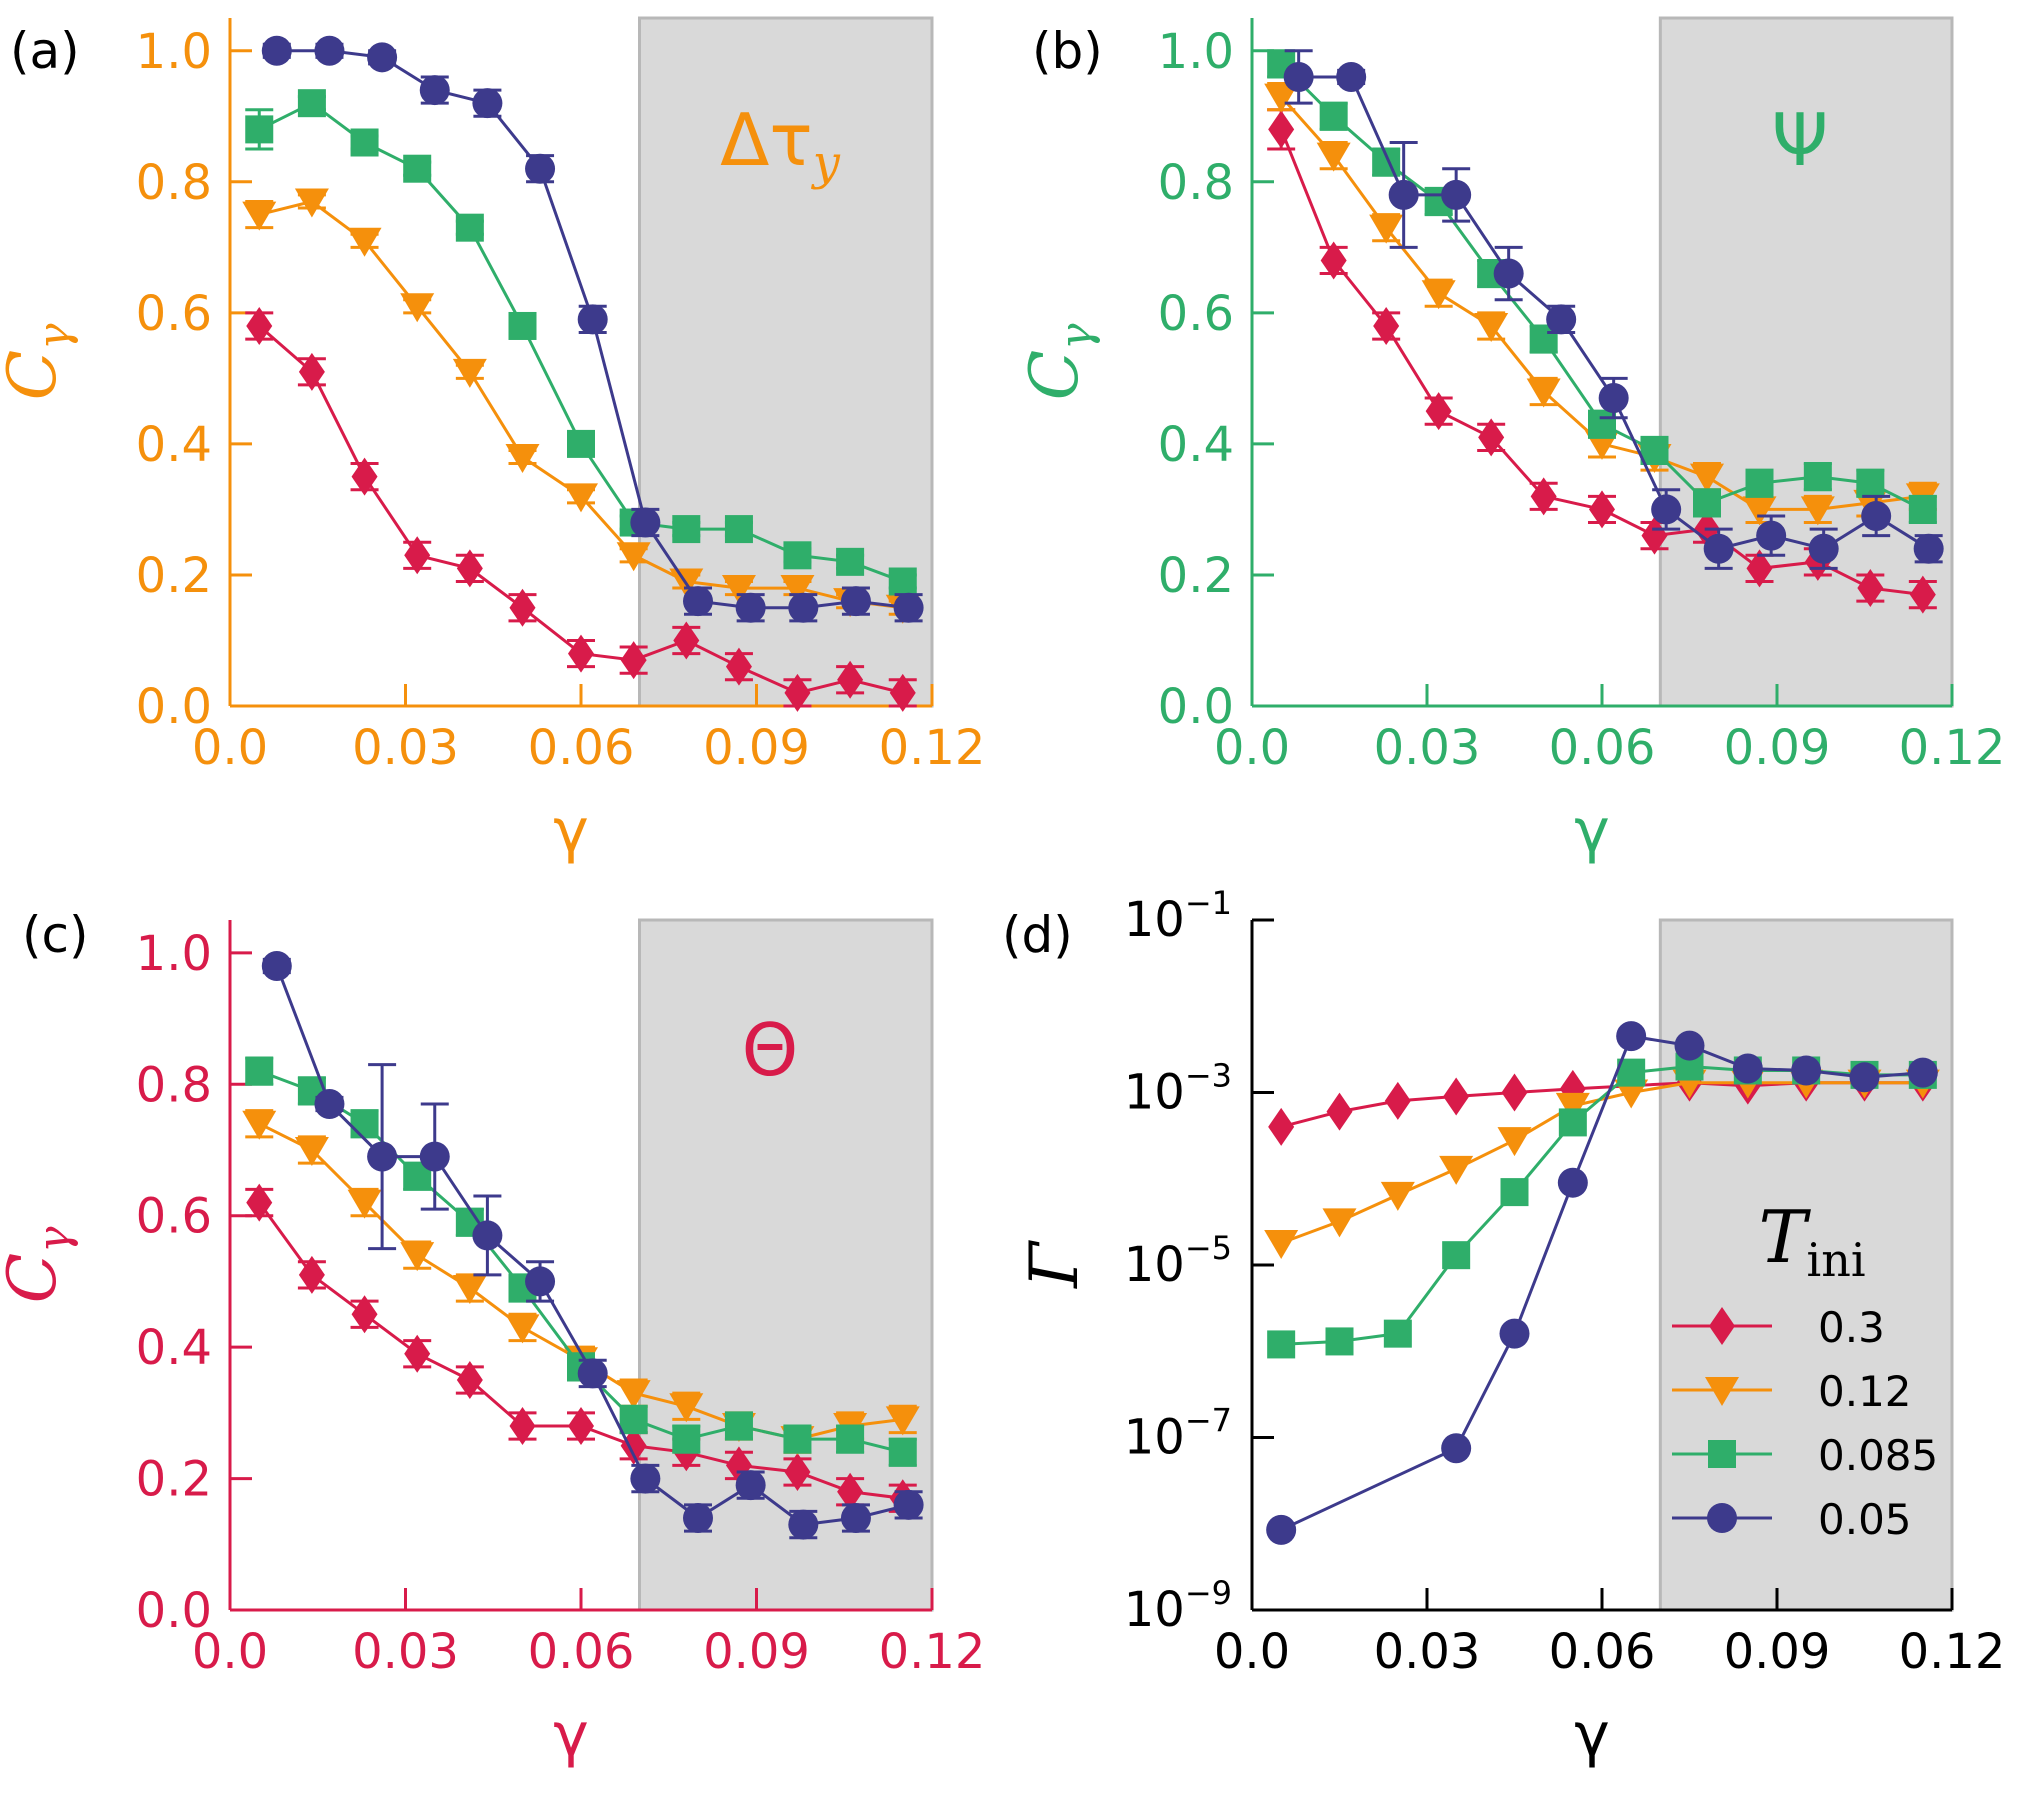 Image resolution: width=2022 pixels, height=1800 pixels. What do you see at coordinates (1208, 1076) in the screenshot?
I see `y-tick-exponent: −3` at bounding box center [1208, 1076].